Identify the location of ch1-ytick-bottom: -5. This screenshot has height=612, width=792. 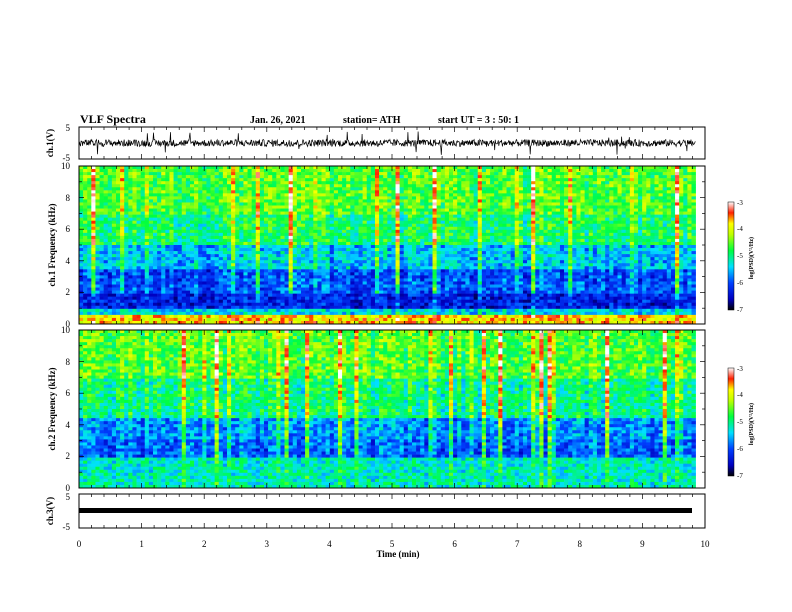
(67, 158).